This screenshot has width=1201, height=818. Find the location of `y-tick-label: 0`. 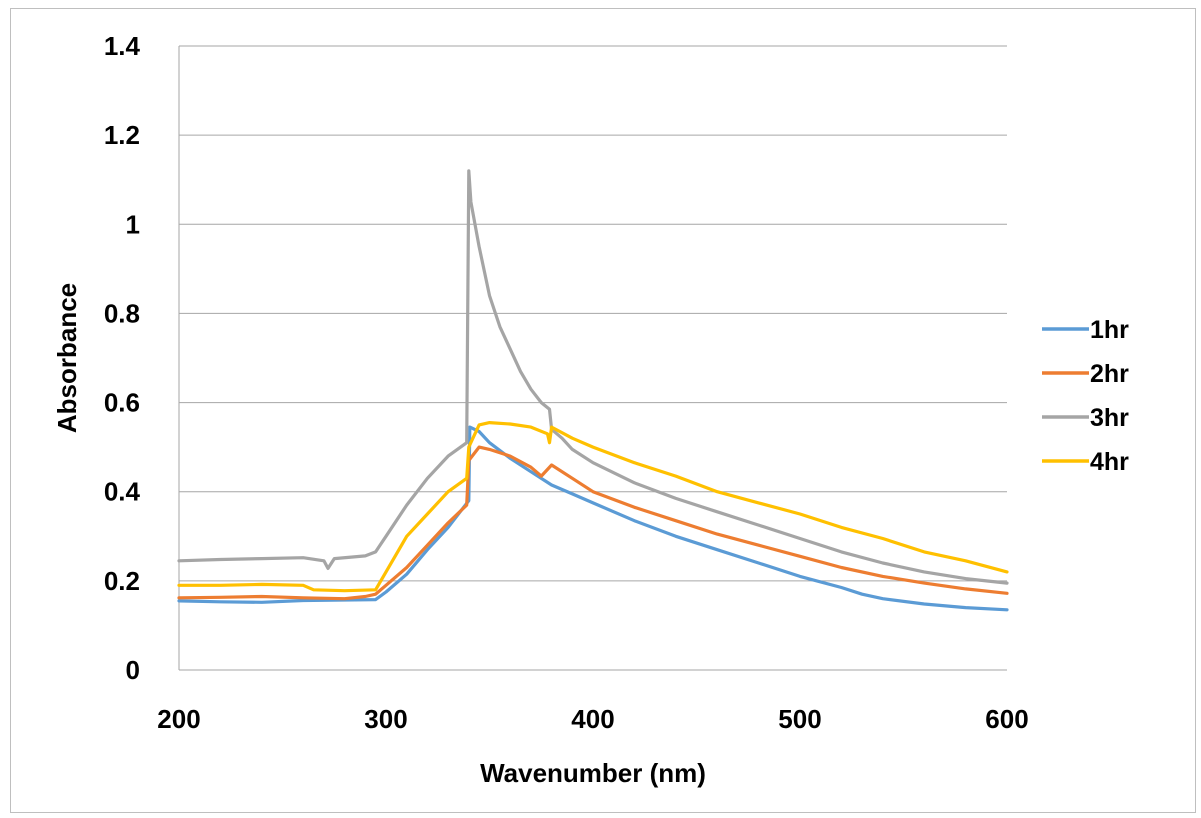

y-tick-label: 0 is located at coordinates (133, 670).